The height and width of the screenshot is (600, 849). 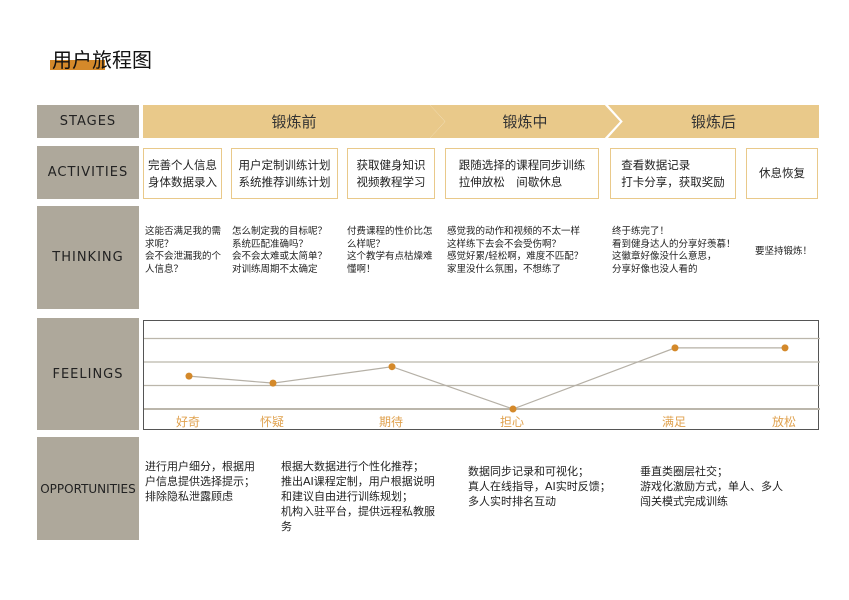 I want to click on opportunity-note: 垂直类圈层社交； 游戏化激励方式，单人、多人 闯关模式完成训练, so click(x=711, y=486).